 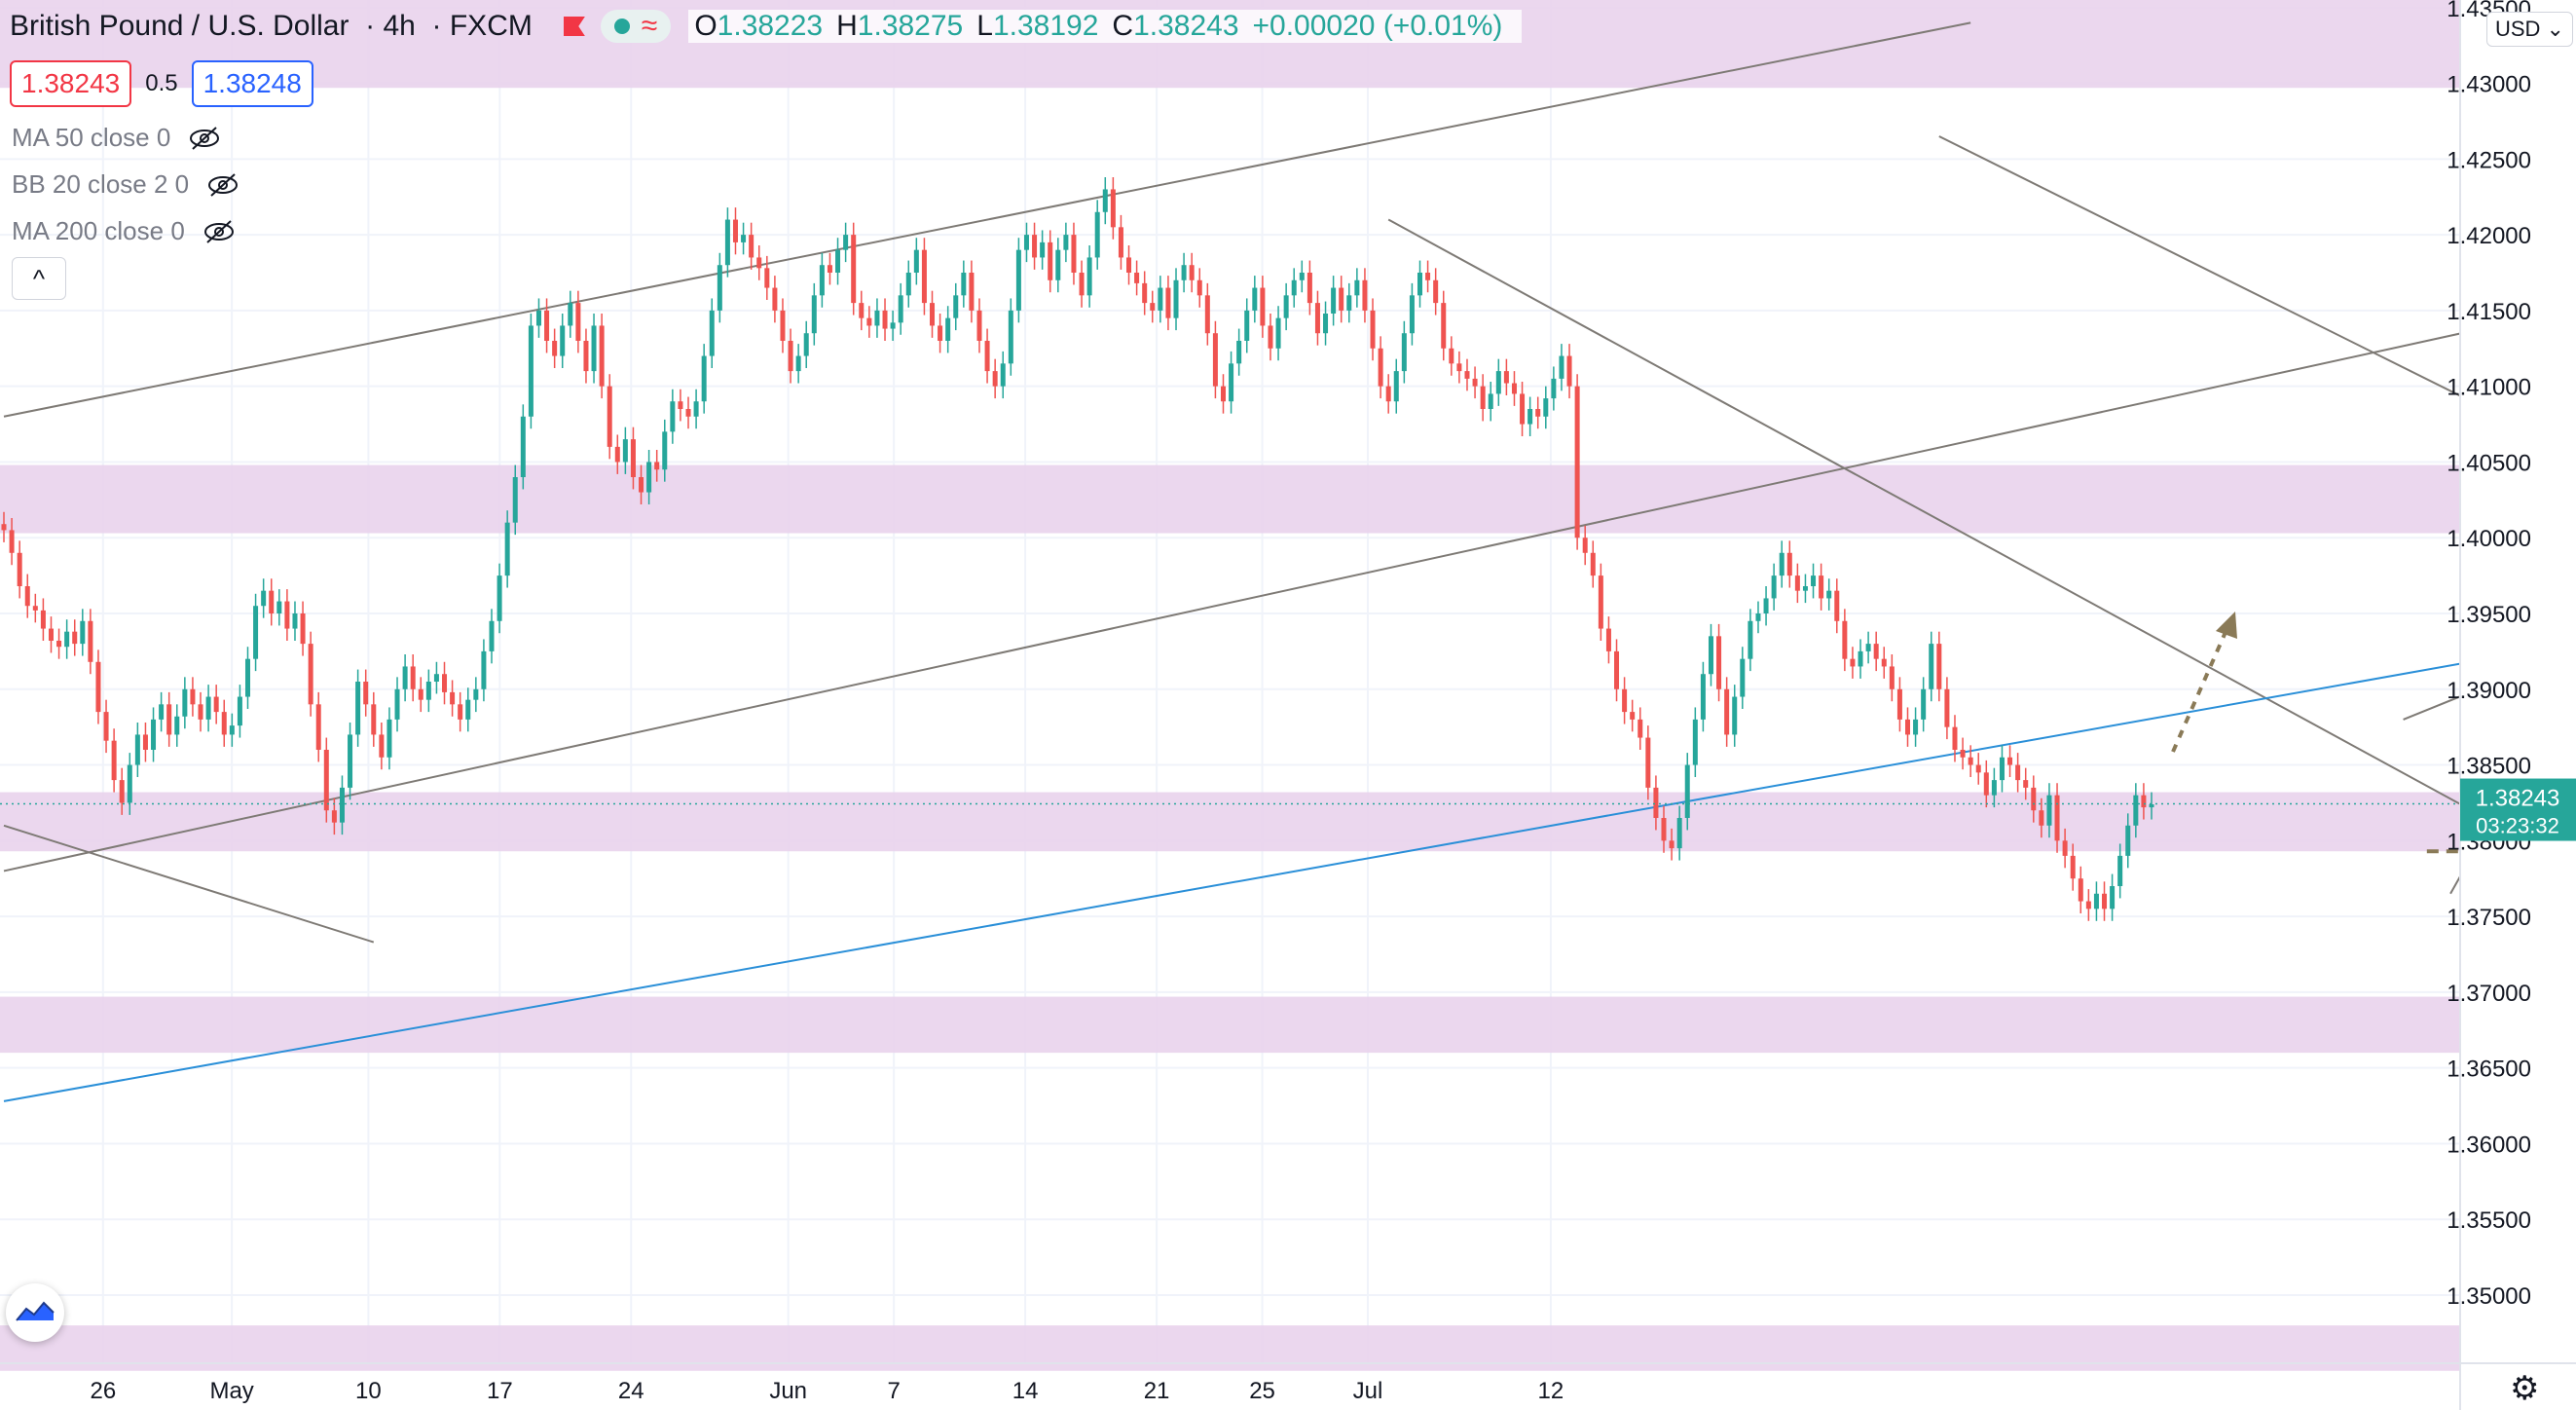 I want to click on indicator-bb20: BB 20 close 2 0, so click(x=125, y=184).